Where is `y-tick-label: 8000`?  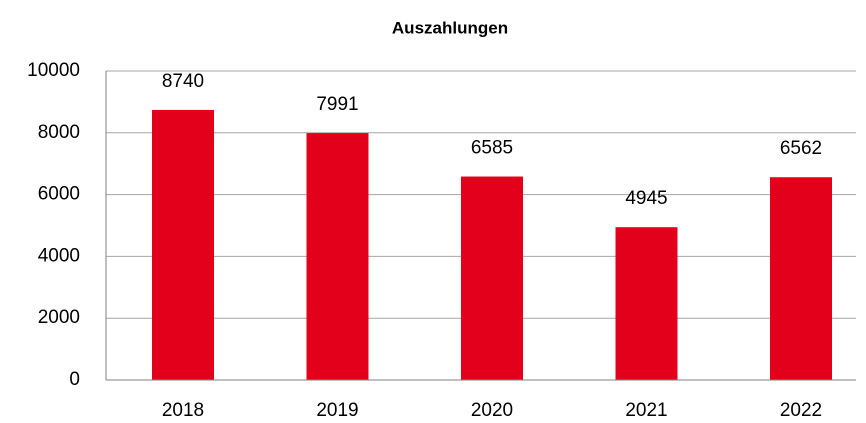
y-tick-label: 8000 is located at coordinates (59, 132).